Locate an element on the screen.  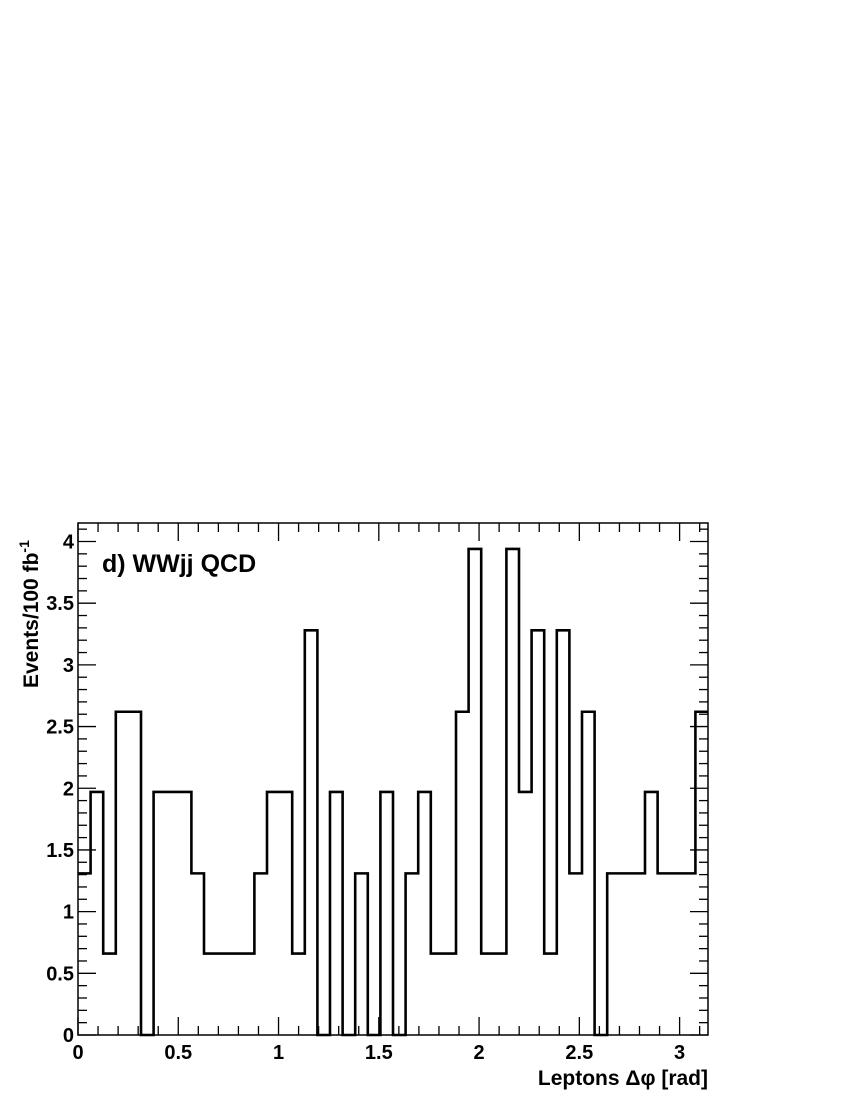
y-axis-label-text: Events/100 fb is located at coordinates (31, 620).